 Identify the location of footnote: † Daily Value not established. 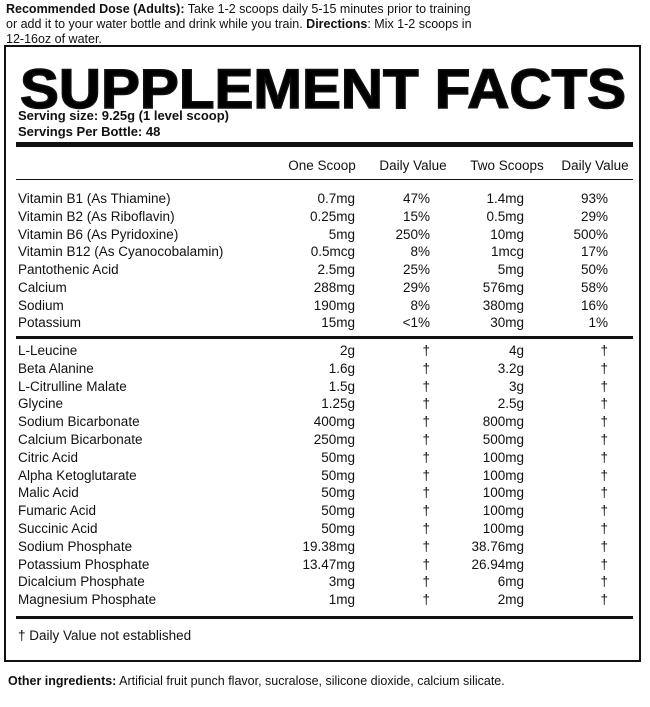
(105, 635).